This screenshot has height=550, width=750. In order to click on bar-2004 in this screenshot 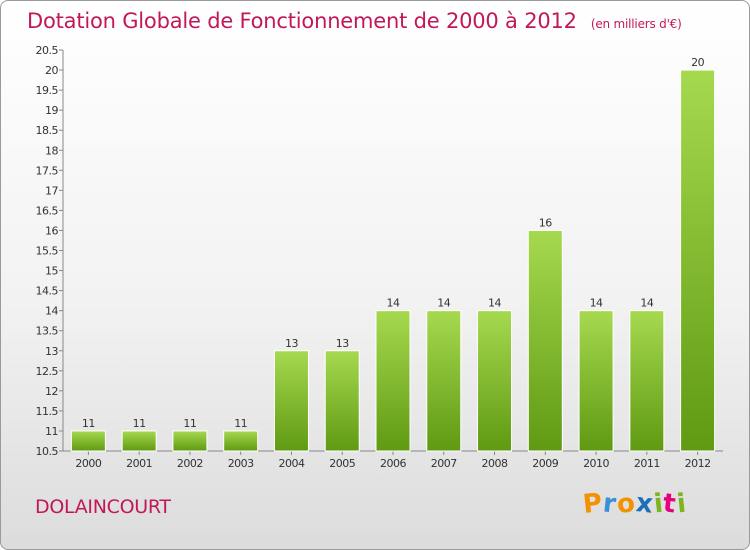, I will do `click(291, 401)`.